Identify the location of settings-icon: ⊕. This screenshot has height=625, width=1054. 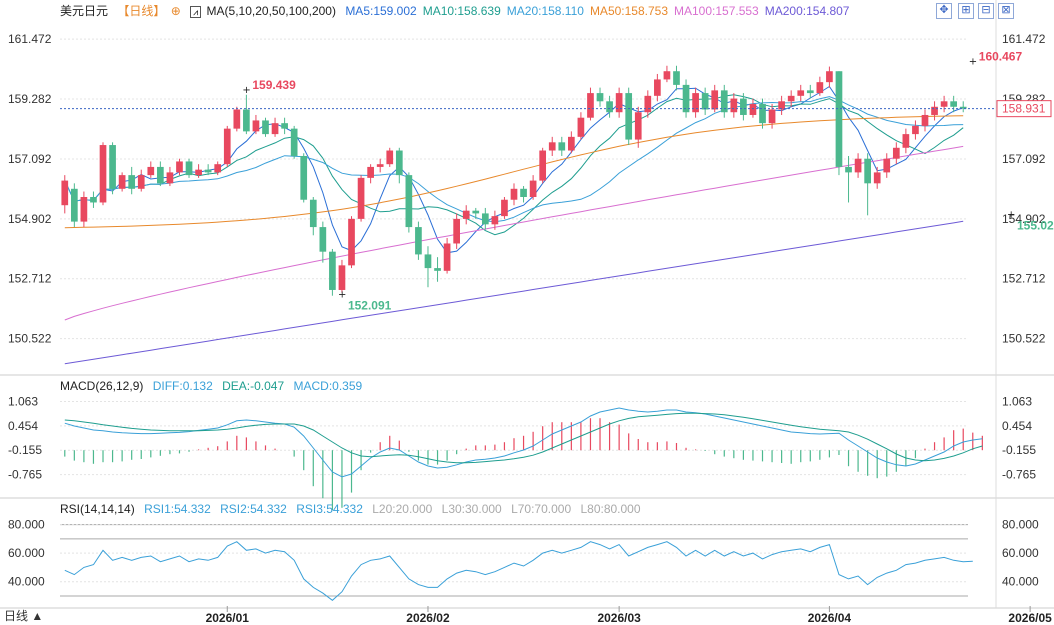
(175, 11).